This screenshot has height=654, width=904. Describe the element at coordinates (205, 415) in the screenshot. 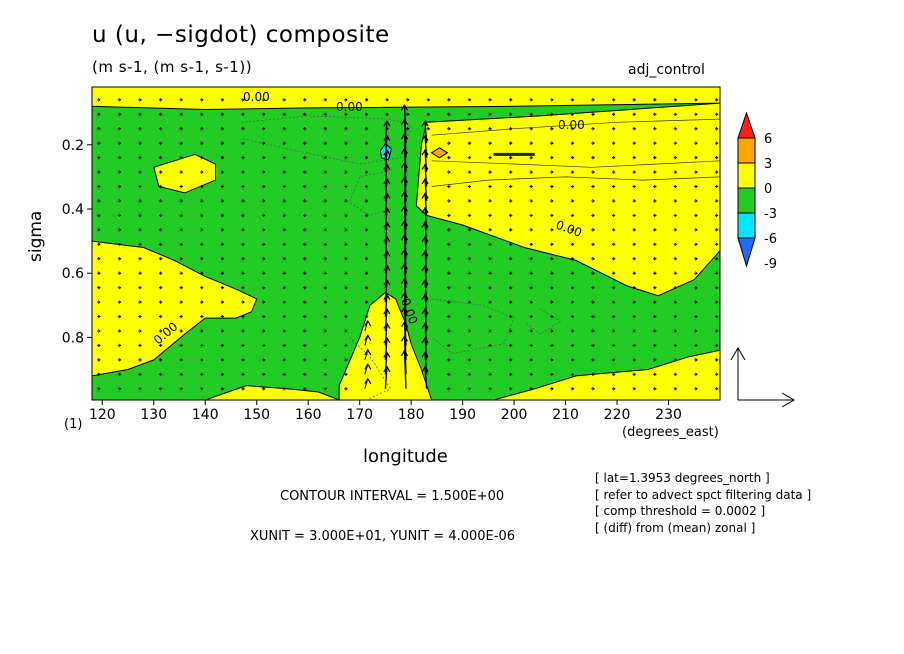

I see `x-tick-label-140: 140` at that location.